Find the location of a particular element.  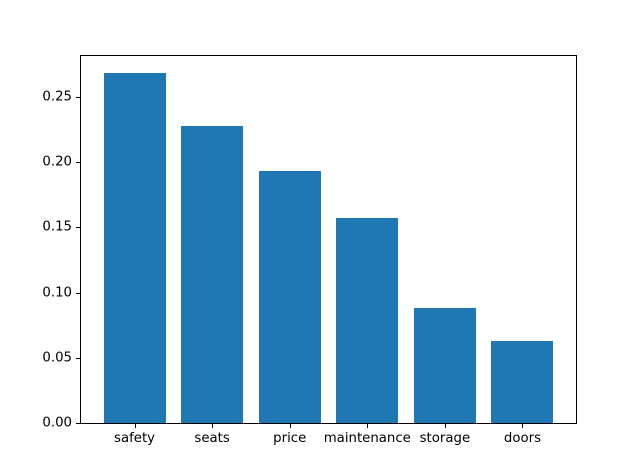

bar-storage is located at coordinates (444, 365).